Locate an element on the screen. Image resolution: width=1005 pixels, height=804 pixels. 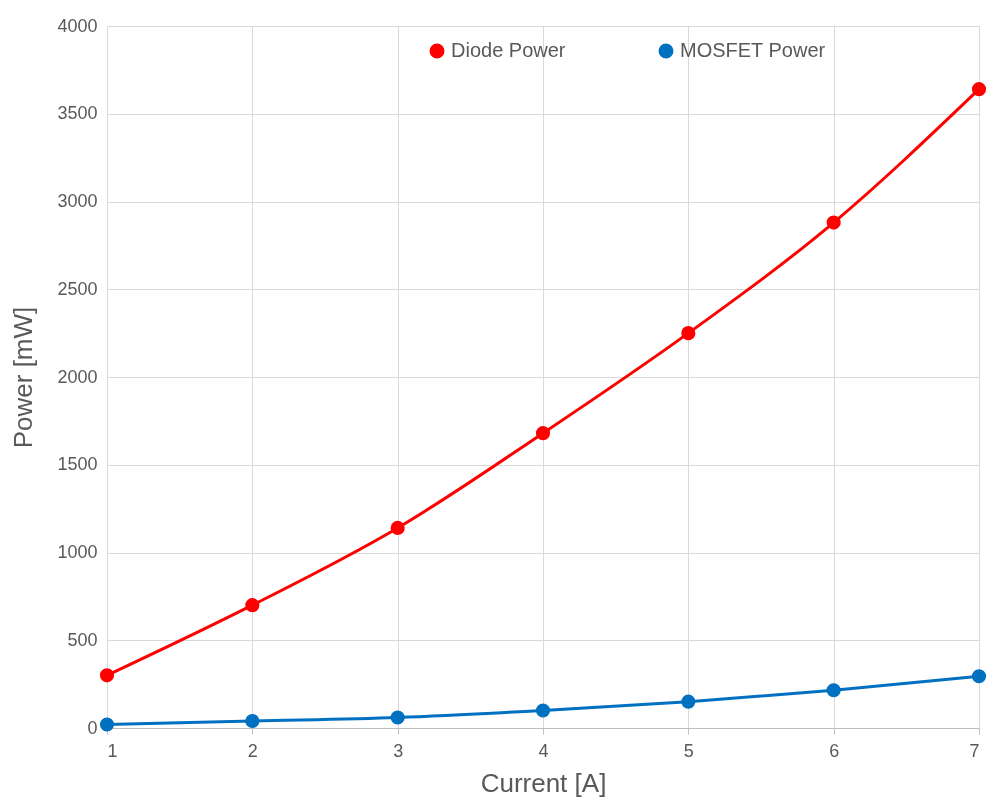
x-tick-label: 2 is located at coordinates (252, 750).